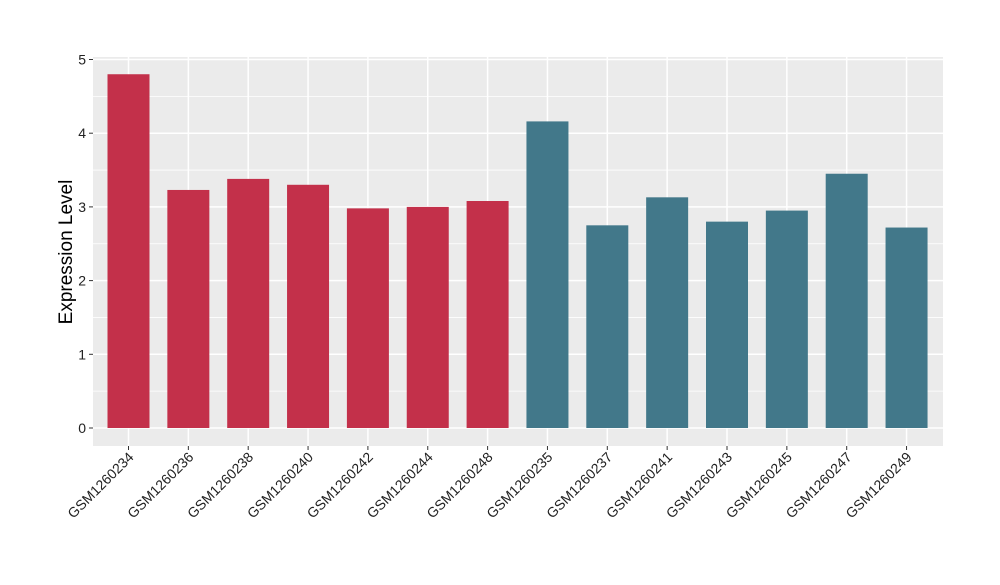 The image size is (1000, 585). Describe the element at coordinates (82, 281) in the screenshot. I see `y-tick-label: 2` at that location.